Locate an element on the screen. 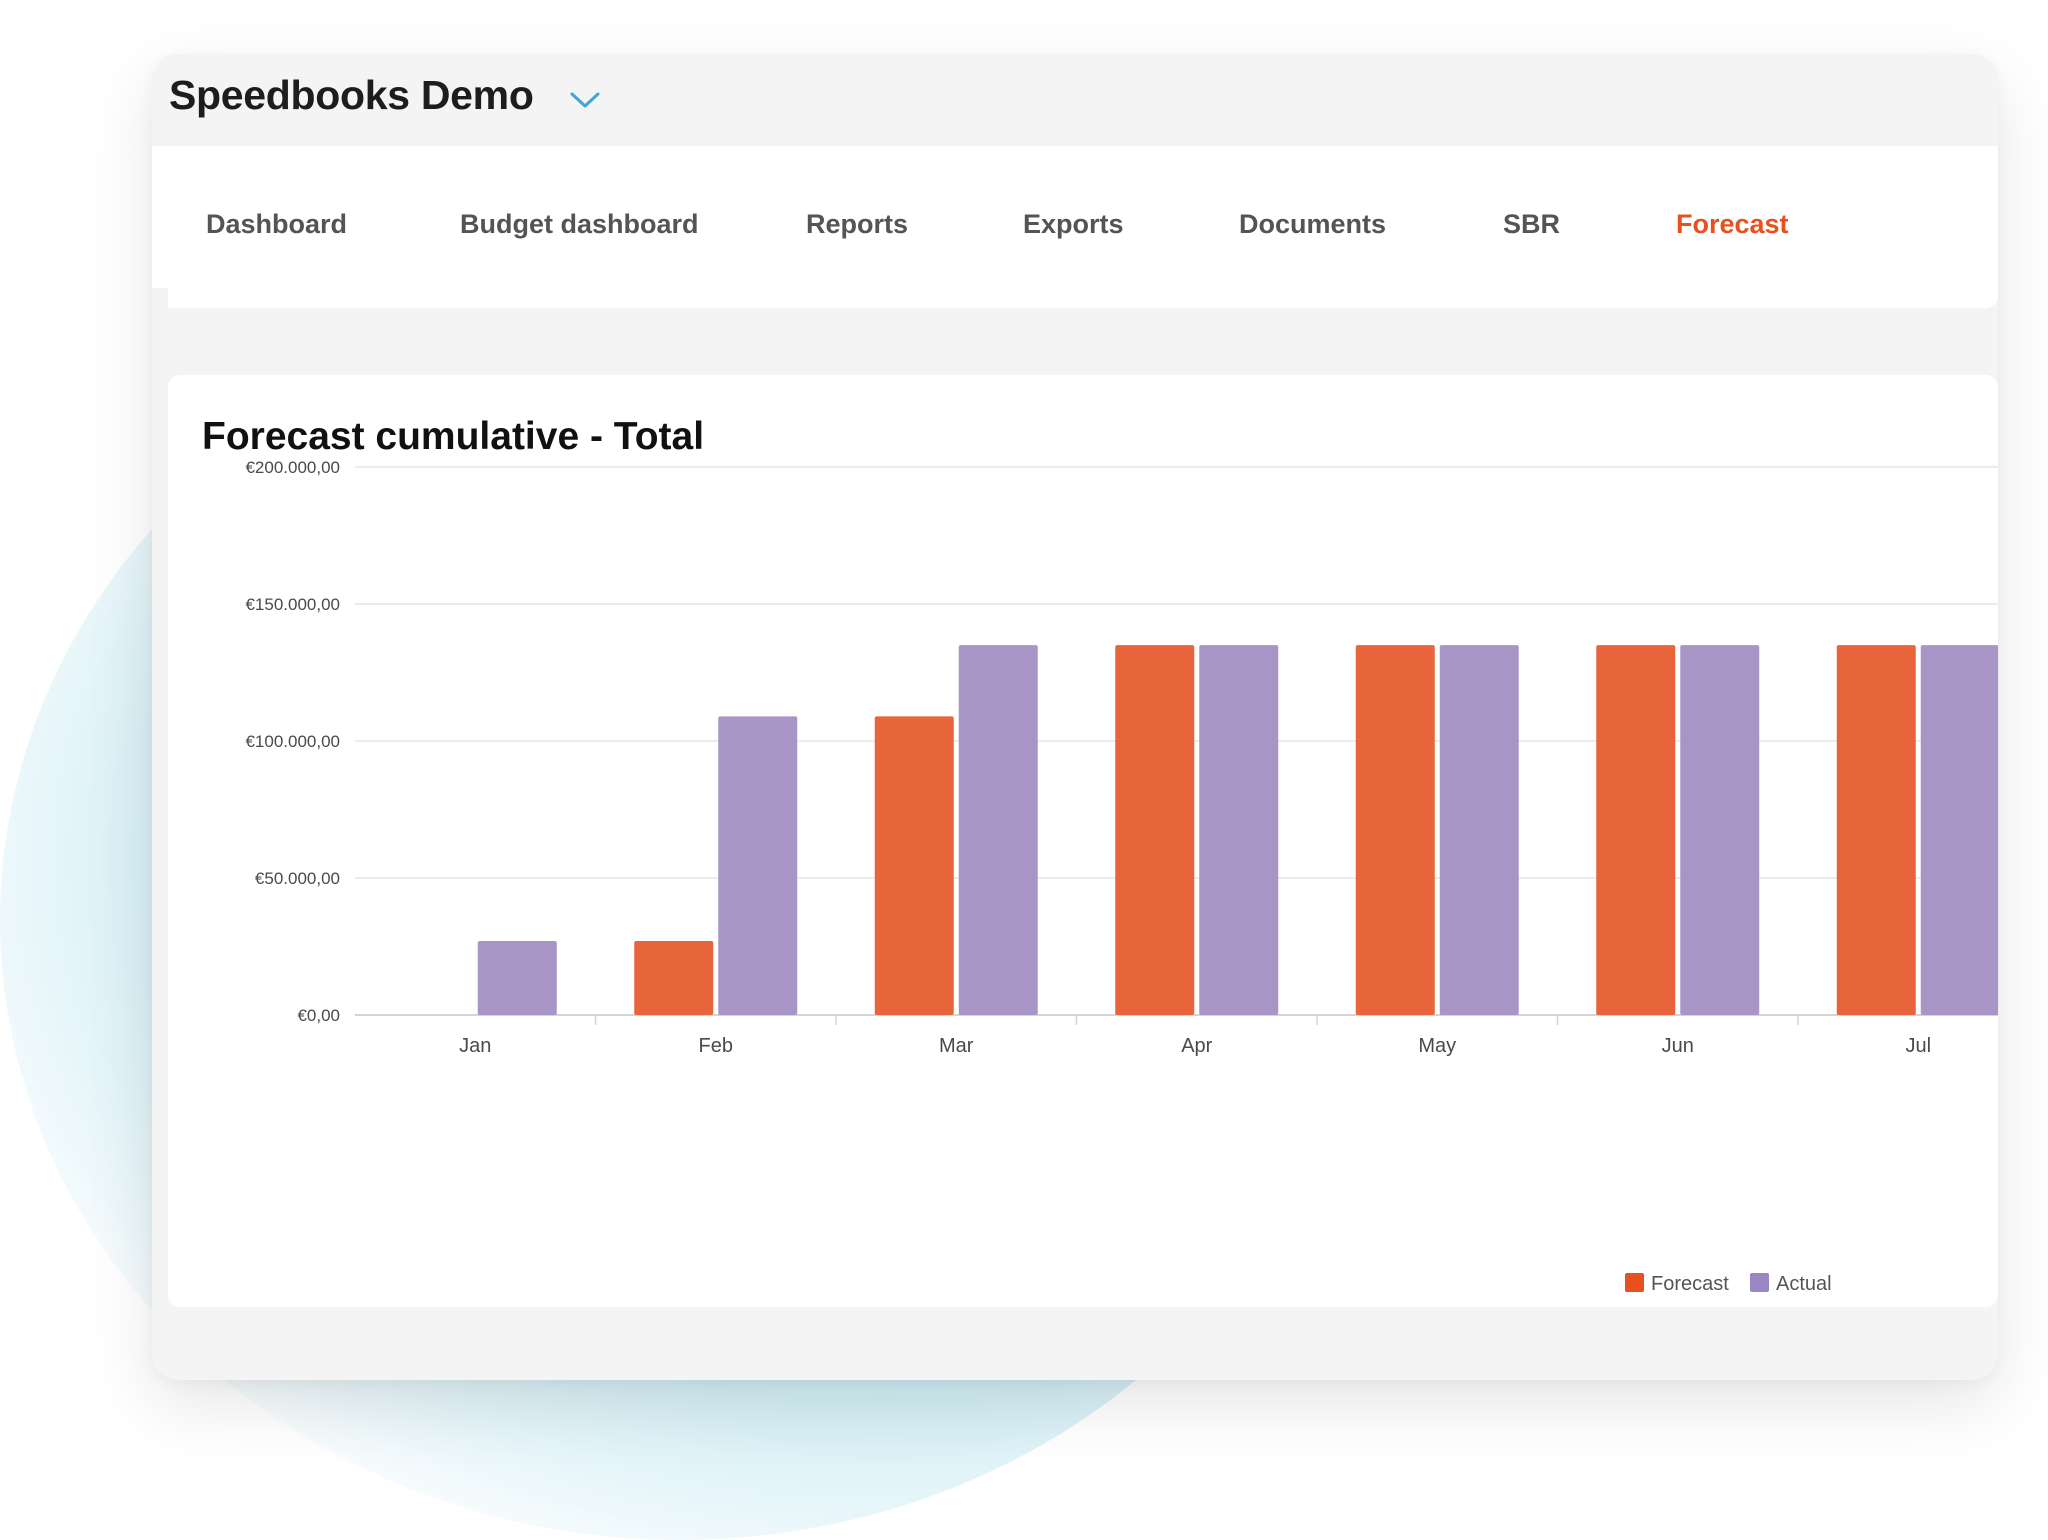  tab-forecast: Forecast is located at coordinates (1732, 224).